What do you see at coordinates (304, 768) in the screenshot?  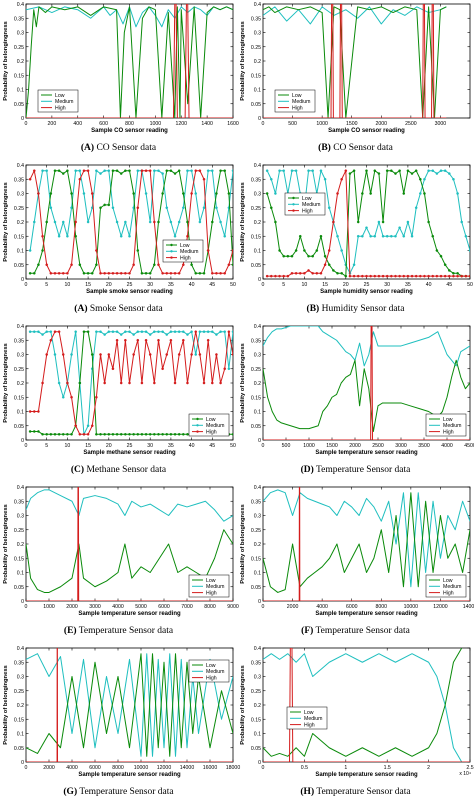 I see `x-tick-label: 0.5` at bounding box center [304, 768].